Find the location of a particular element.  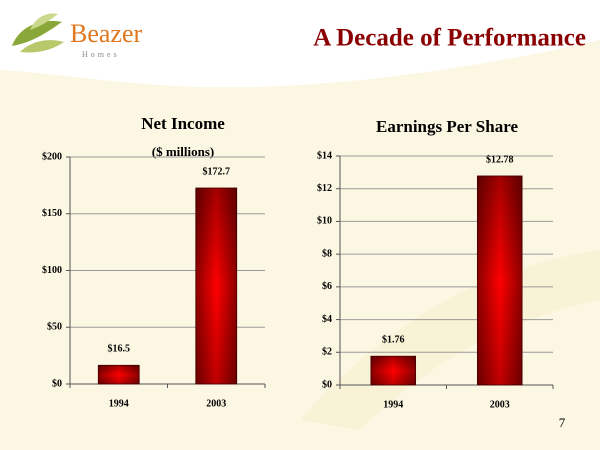

chart-title: Earnings Per Share is located at coordinates (447, 126).